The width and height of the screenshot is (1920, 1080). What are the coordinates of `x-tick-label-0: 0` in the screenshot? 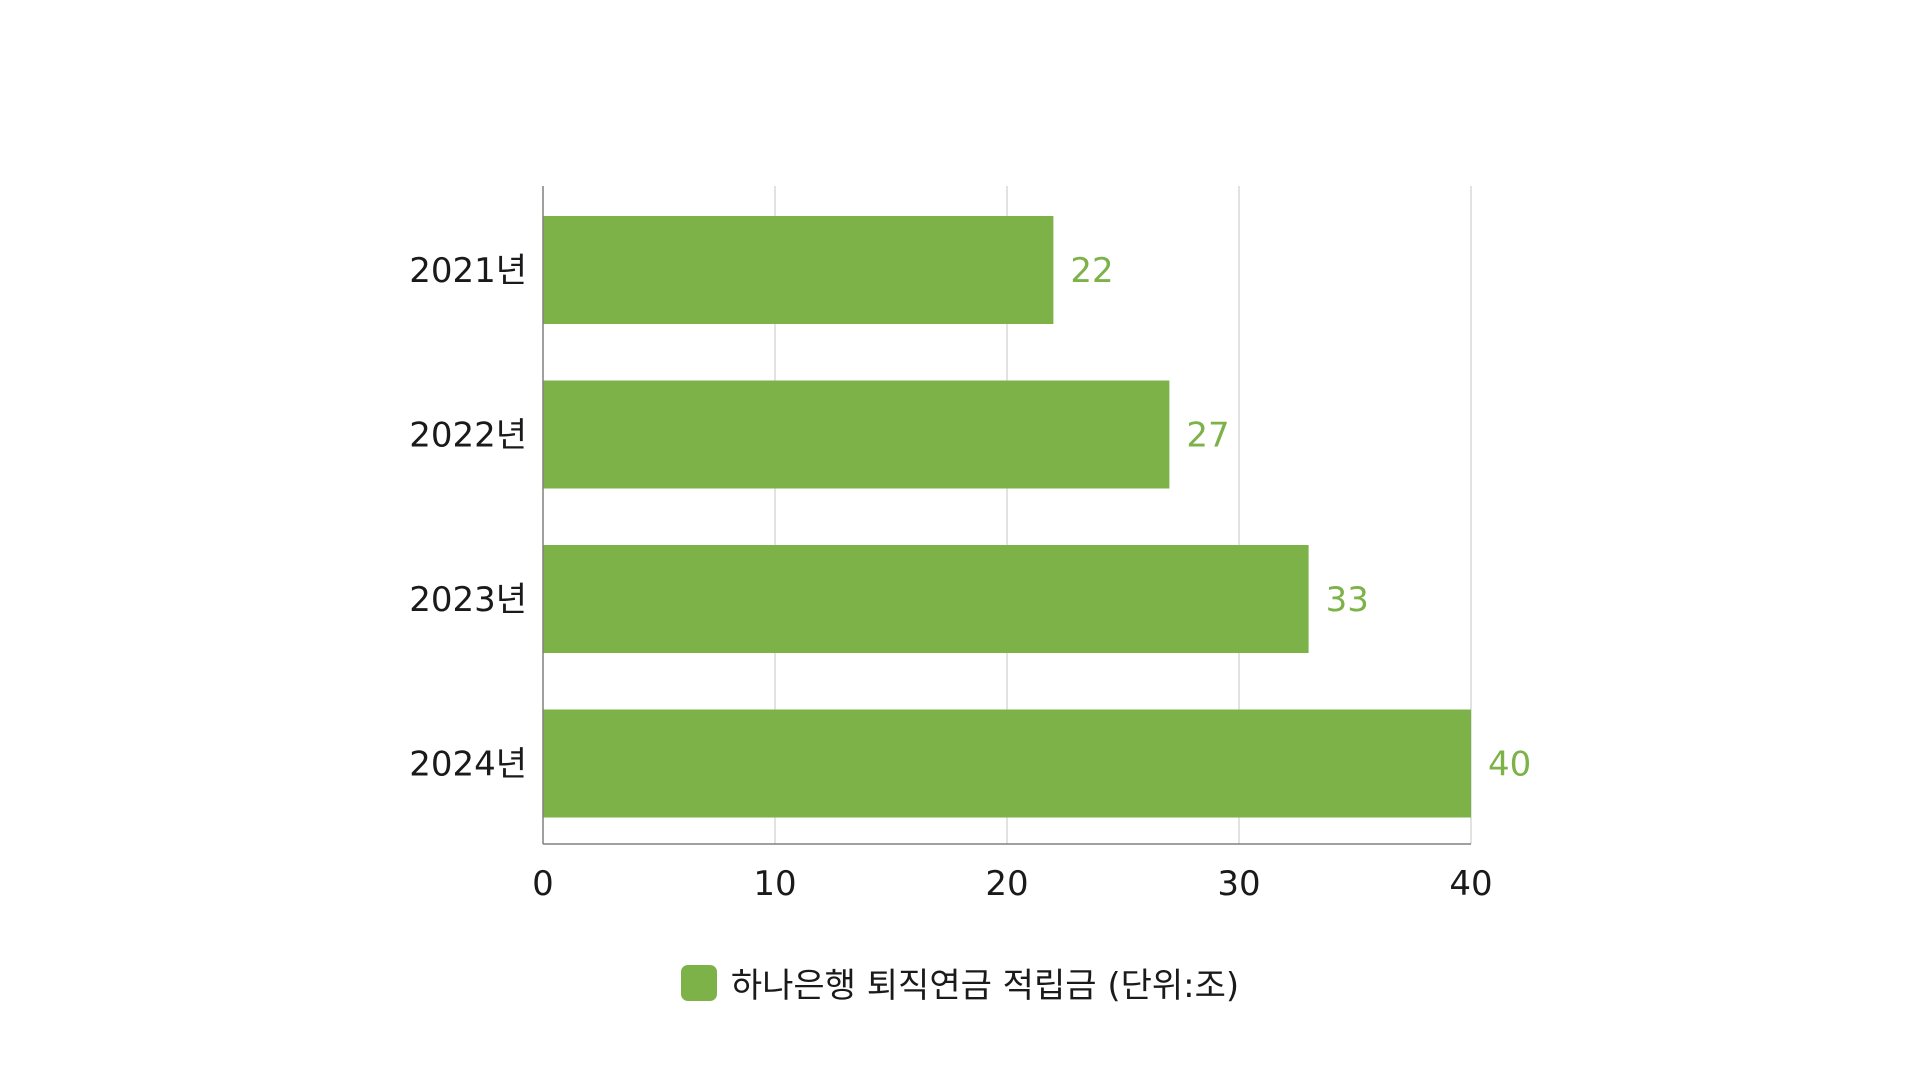 It's located at (543, 884).